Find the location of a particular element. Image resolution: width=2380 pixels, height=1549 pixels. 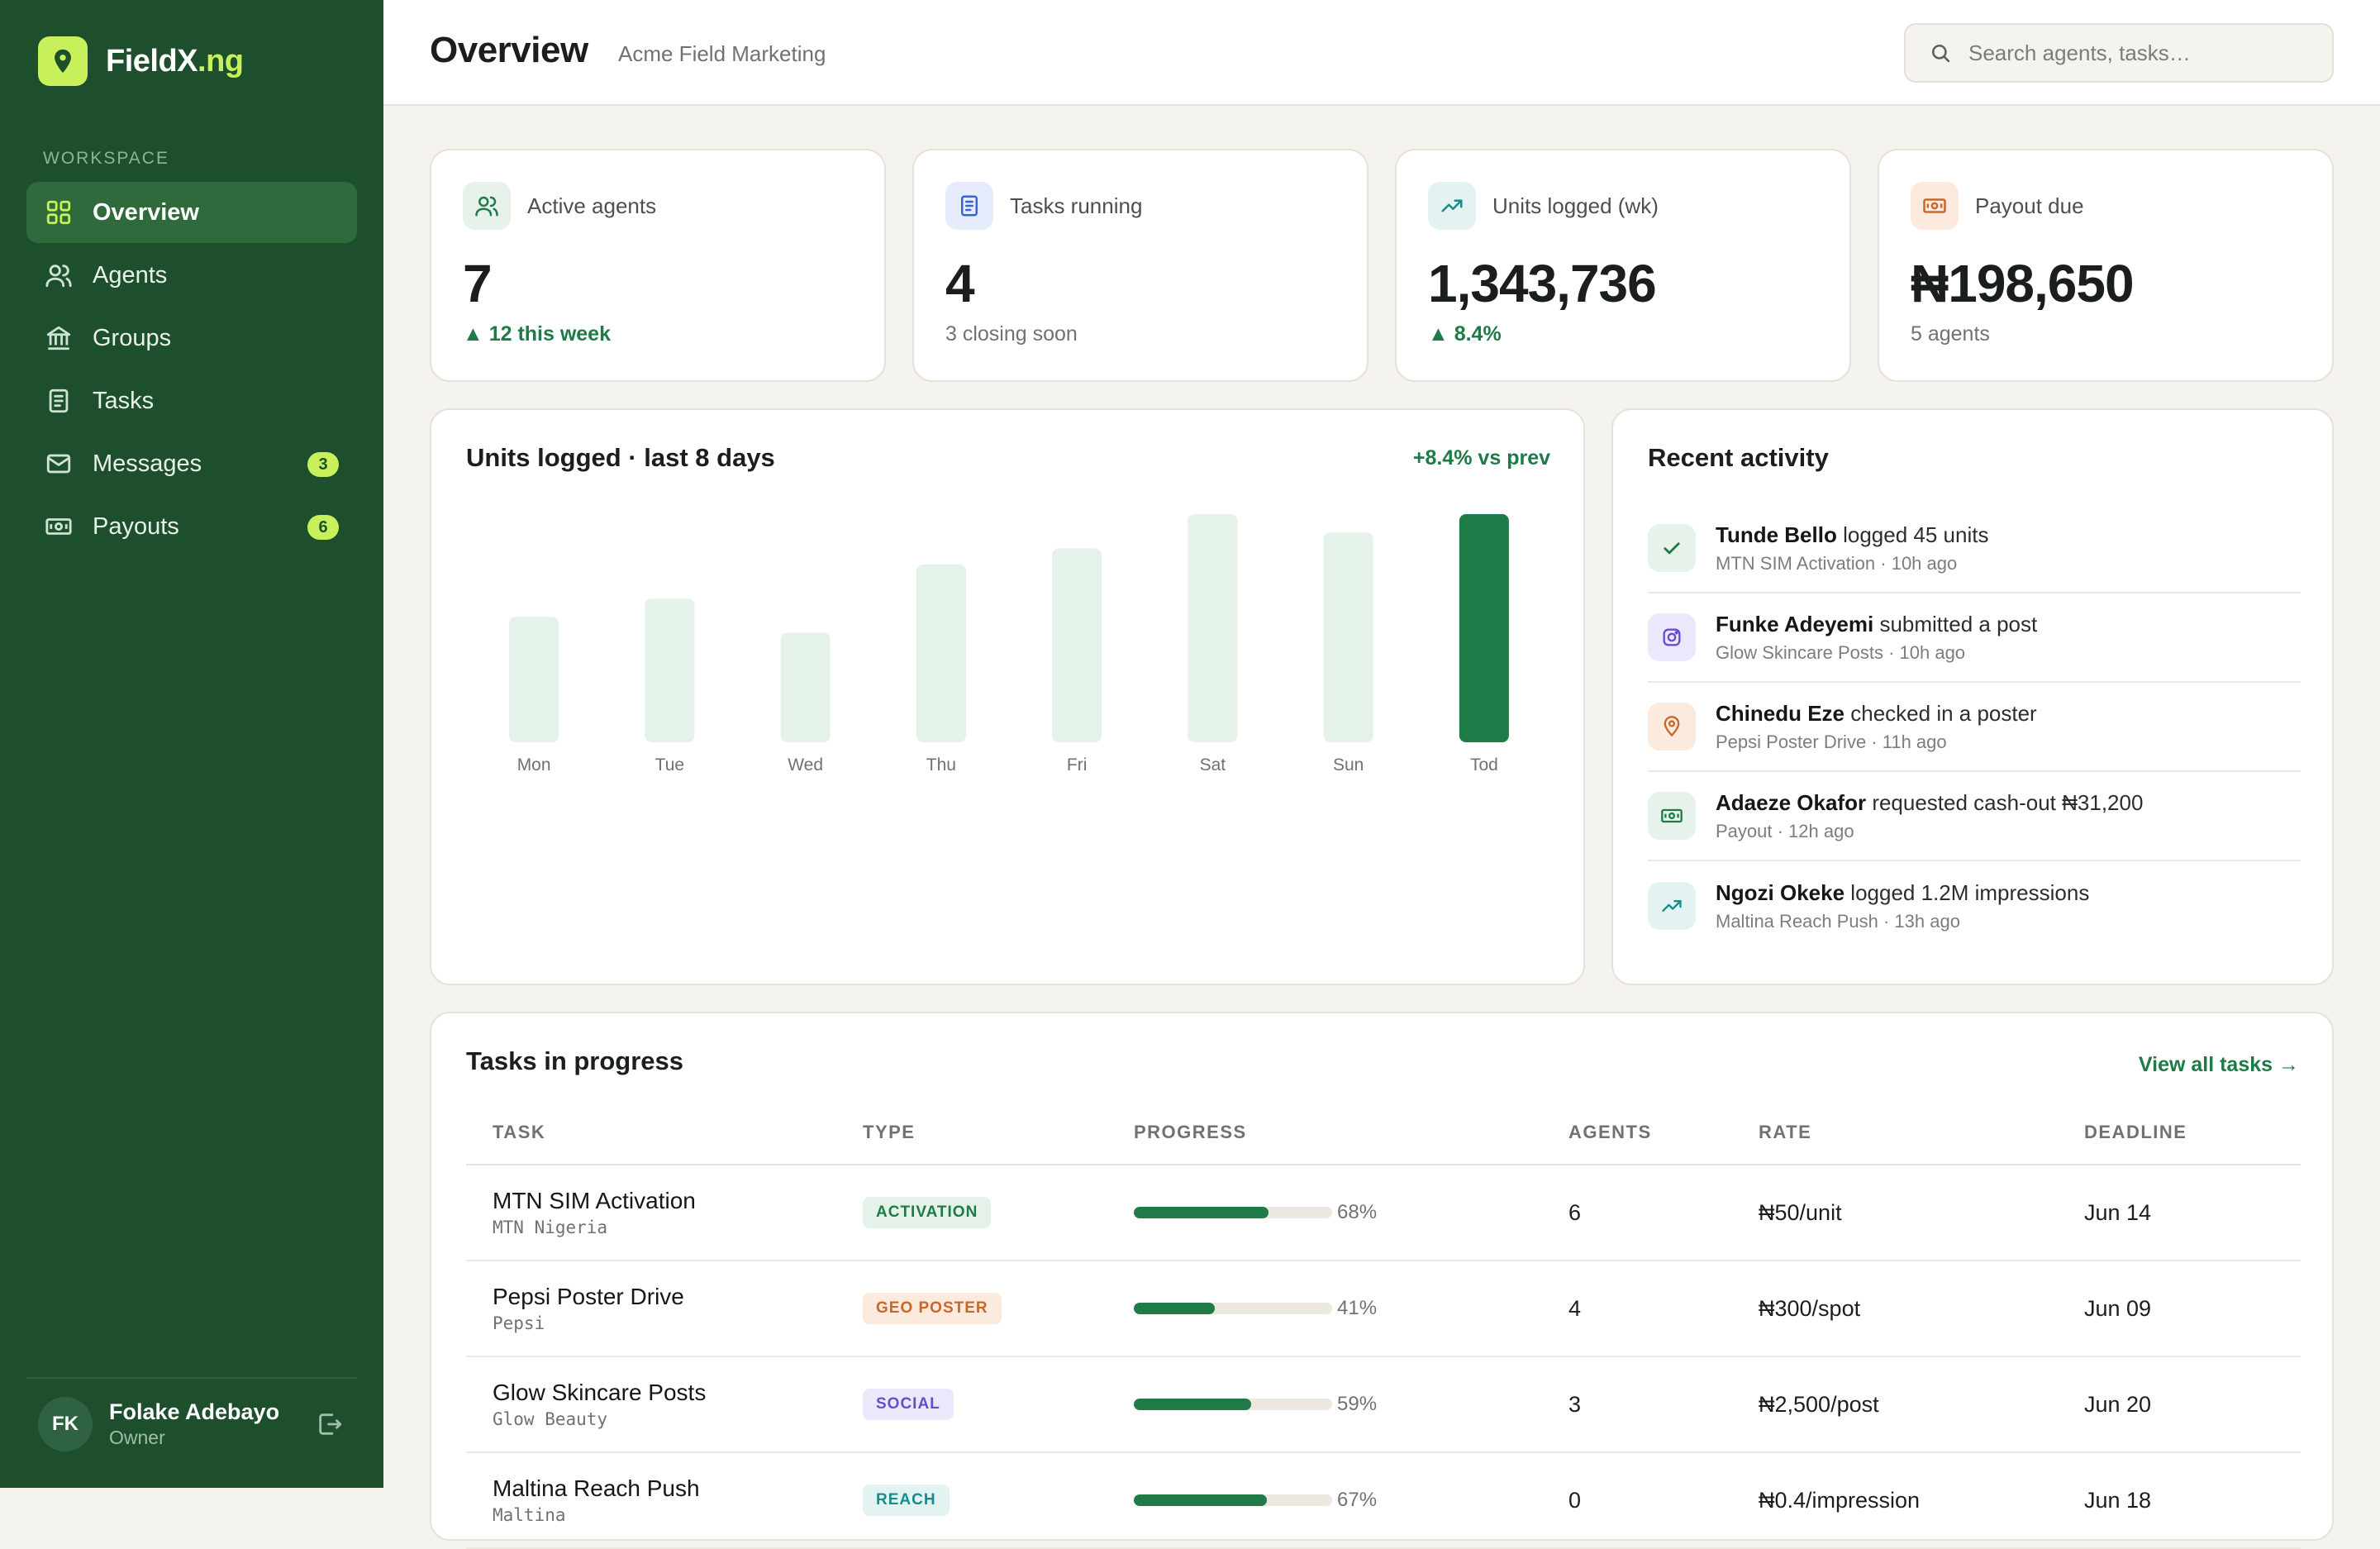

search-box is located at coordinates (2119, 53).